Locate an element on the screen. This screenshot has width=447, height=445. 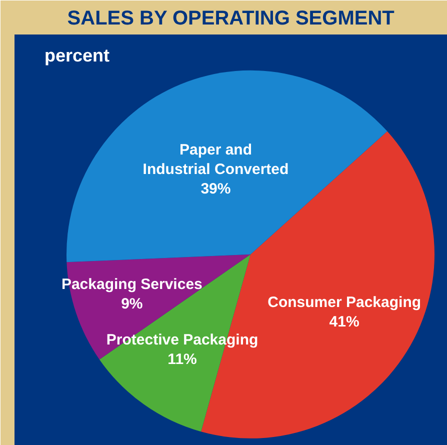
chart-subtitle: percent is located at coordinates (77, 55).